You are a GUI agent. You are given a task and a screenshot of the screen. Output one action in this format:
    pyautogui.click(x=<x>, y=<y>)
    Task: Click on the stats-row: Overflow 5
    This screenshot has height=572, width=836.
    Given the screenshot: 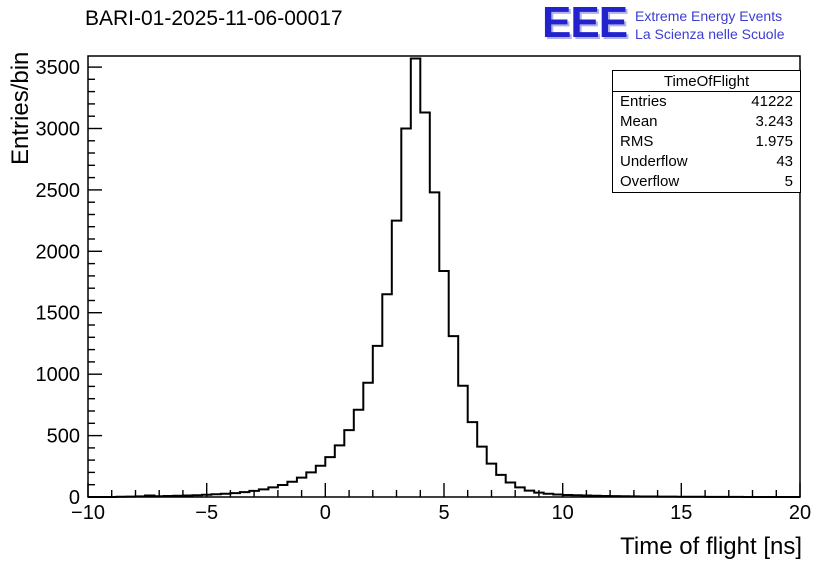 What is the action you would take?
    pyautogui.click(x=706, y=182)
    